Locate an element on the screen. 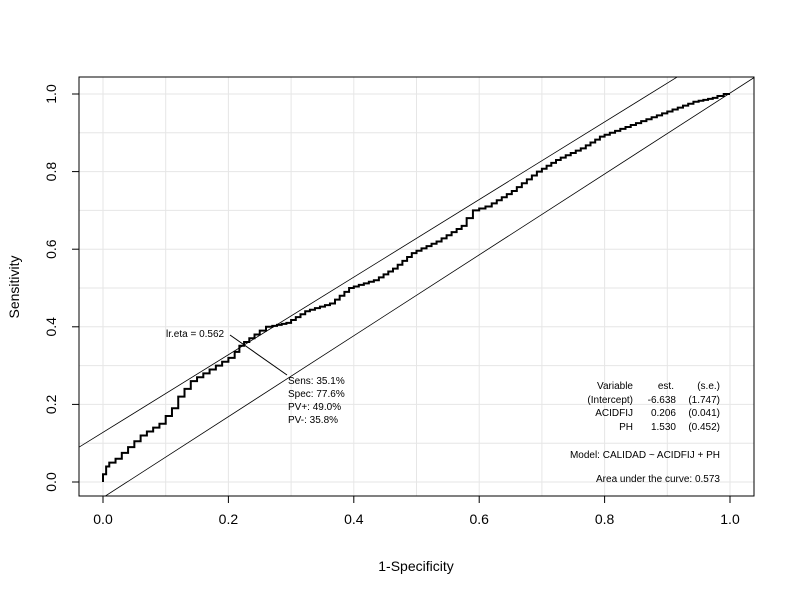 The image size is (795, 595). coef-row-se: (0.041) is located at coordinates (704, 413).